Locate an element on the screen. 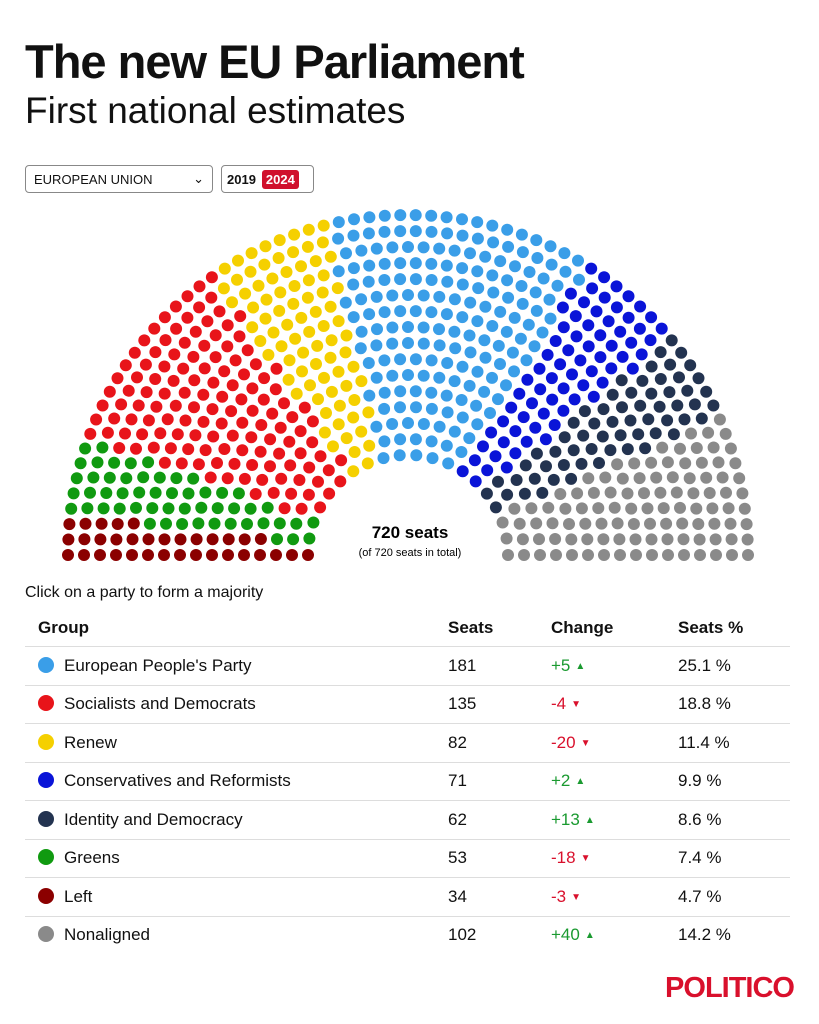 Image resolution: width=819 pixels, height=1024 pixels. party-cell: European People's Party is located at coordinates (236, 665).